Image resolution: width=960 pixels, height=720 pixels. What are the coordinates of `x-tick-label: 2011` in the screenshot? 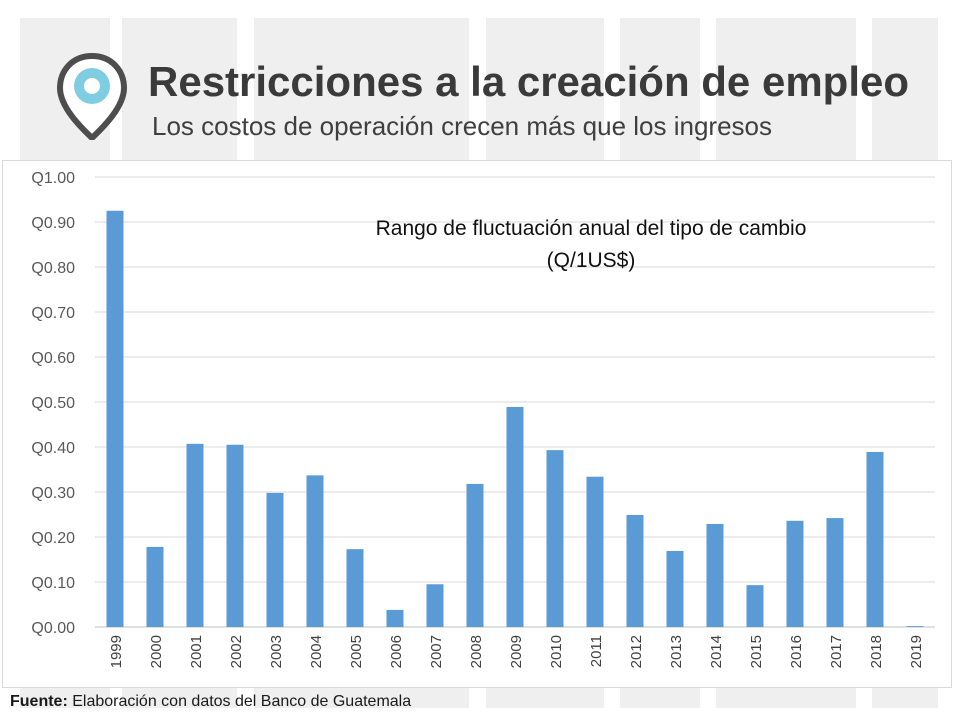 It's located at (596, 651).